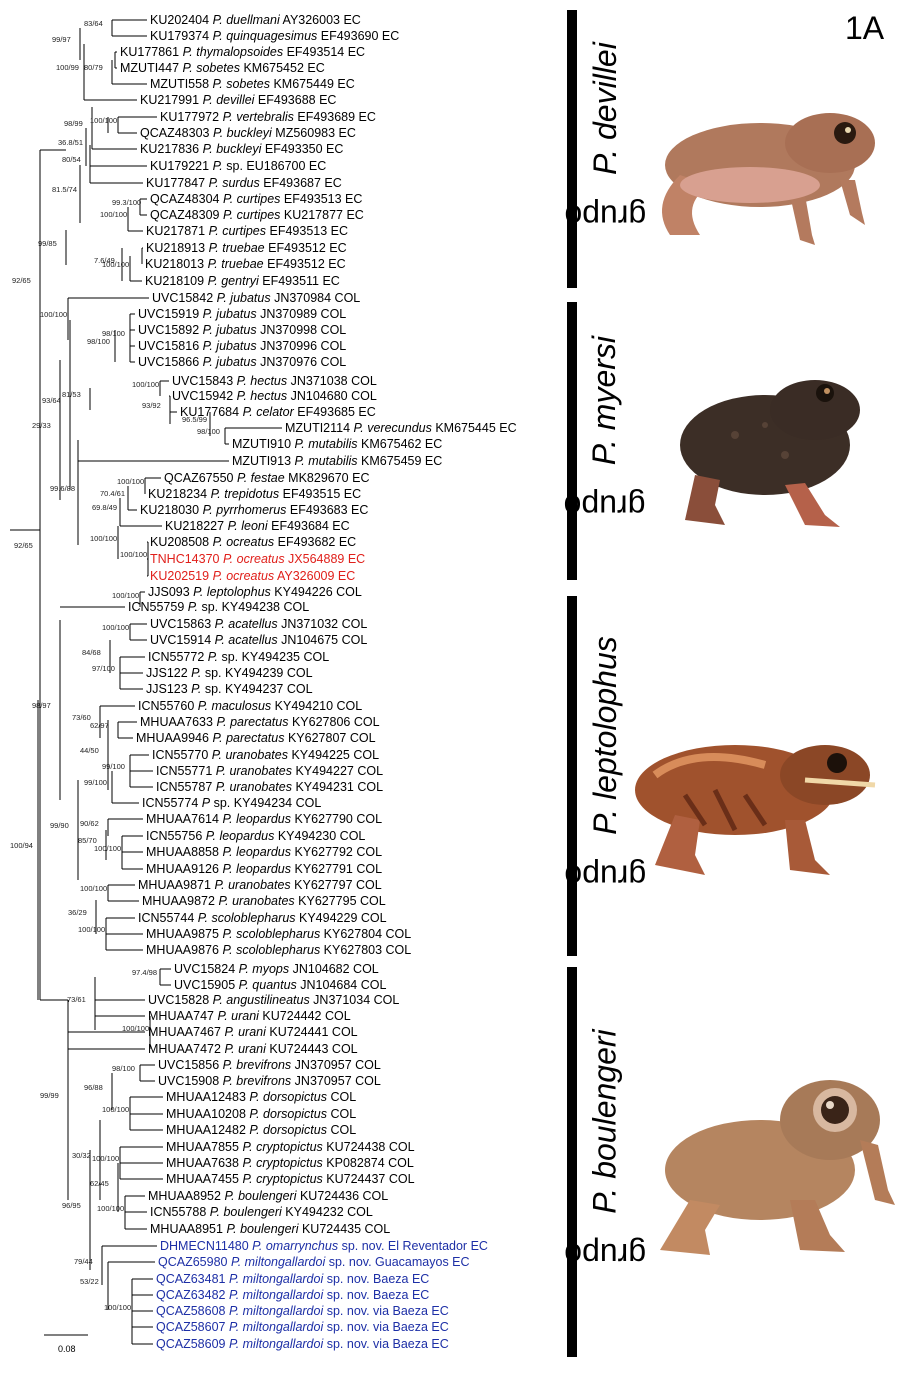 Image resolution: width=918 pixels, height=1391 pixels. Describe the element at coordinates (67, 67) in the screenshot. I see `support-value: 100/99` at that location.